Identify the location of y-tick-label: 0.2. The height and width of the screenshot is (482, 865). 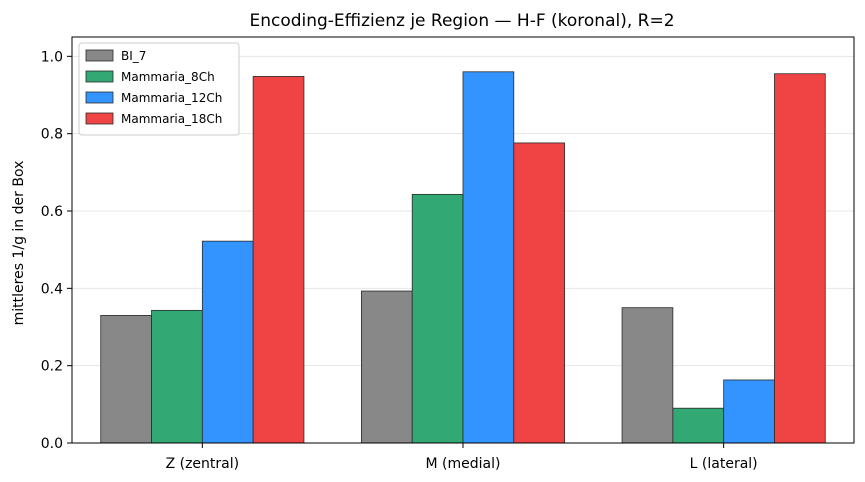
(52, 367).